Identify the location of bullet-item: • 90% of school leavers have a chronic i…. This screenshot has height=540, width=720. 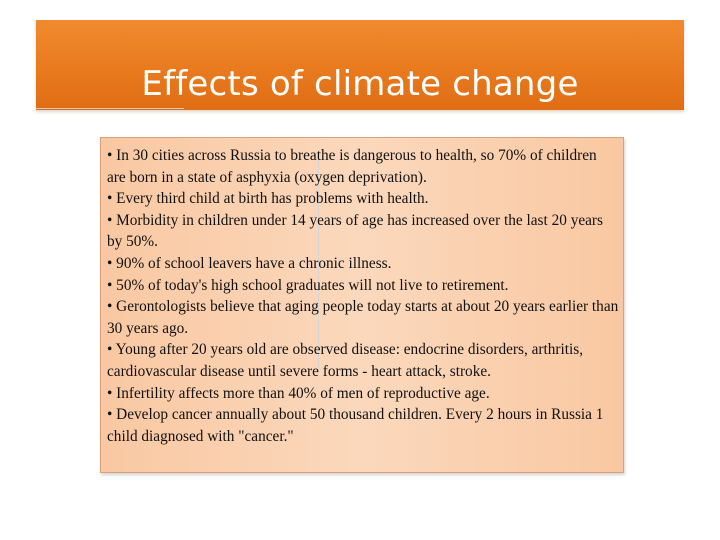
(249, 263).